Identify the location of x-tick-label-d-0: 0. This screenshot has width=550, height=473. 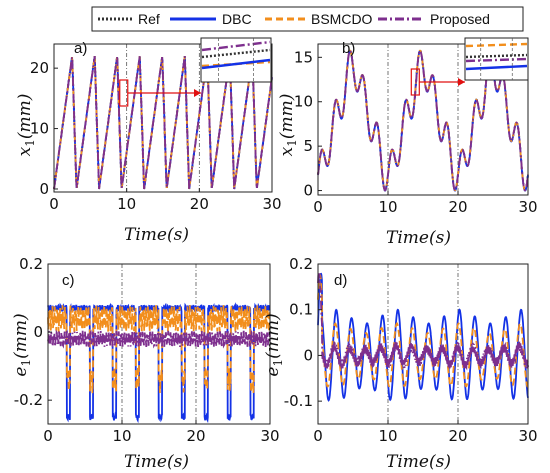
(318, 436).